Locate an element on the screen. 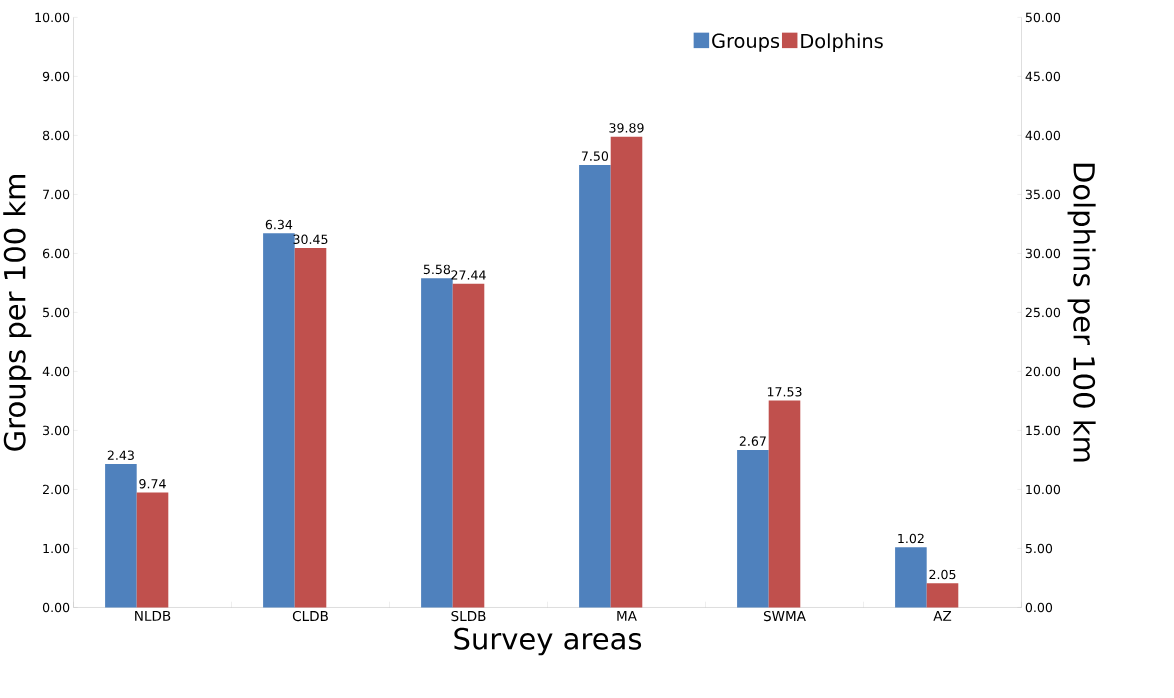 This screenshot has width=1174, height=698. x-tick-label: NLDB is located at coordinates (153, 615).